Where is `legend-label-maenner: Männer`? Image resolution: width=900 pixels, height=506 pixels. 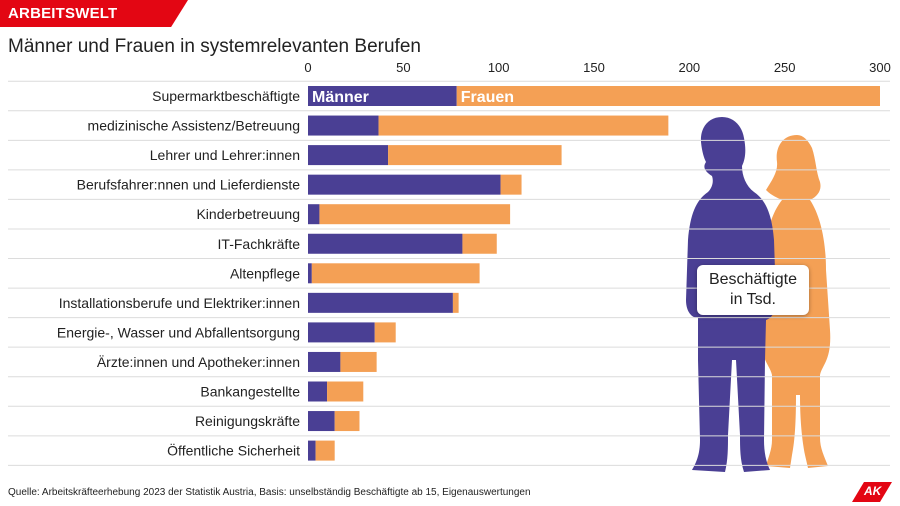
legend-label-maenner: Männer is located at coordinates (340, 97).